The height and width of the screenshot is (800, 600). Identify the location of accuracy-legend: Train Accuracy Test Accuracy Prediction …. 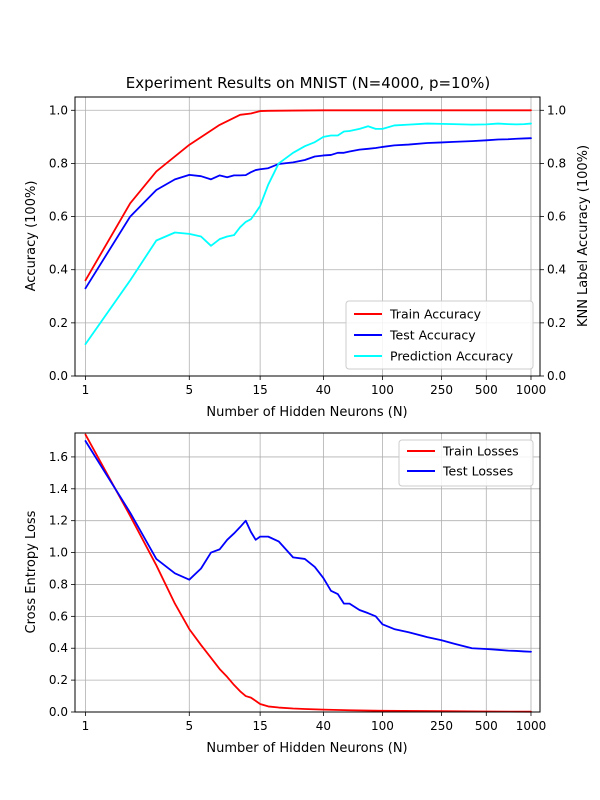
(439, 335).